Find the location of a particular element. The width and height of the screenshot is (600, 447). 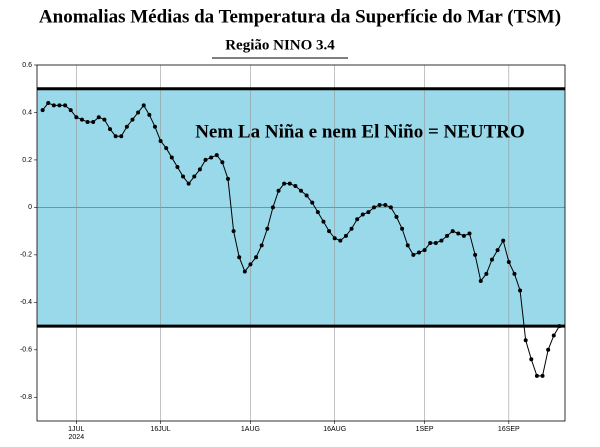

chart-subtitle: Região NINO 3.4 is located at coordinates (280, 45).